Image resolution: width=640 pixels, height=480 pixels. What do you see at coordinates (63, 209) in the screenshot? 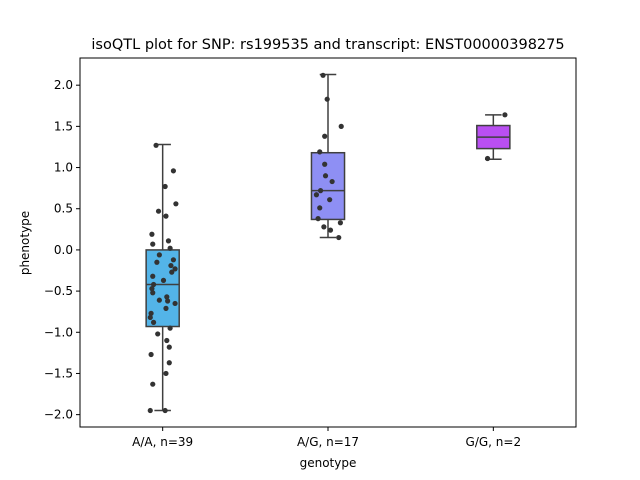
I see `y-tick-label: 0.5` at bounding box center [63, 209].